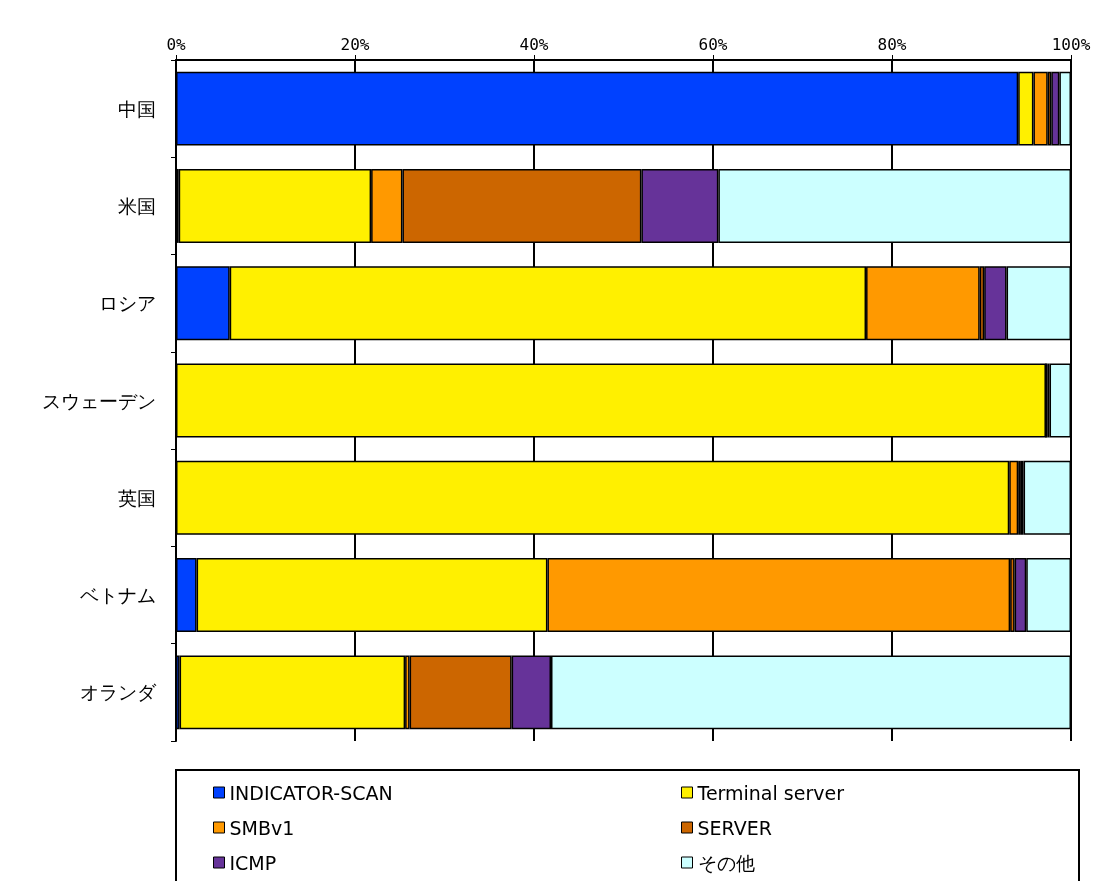 The width and height of the screenshot is (1107, 889). What do you see at coordinates (99, 400) in the screenshot?
I see `y-tick-label: スウェーデン` at bounding box center [99, 400].